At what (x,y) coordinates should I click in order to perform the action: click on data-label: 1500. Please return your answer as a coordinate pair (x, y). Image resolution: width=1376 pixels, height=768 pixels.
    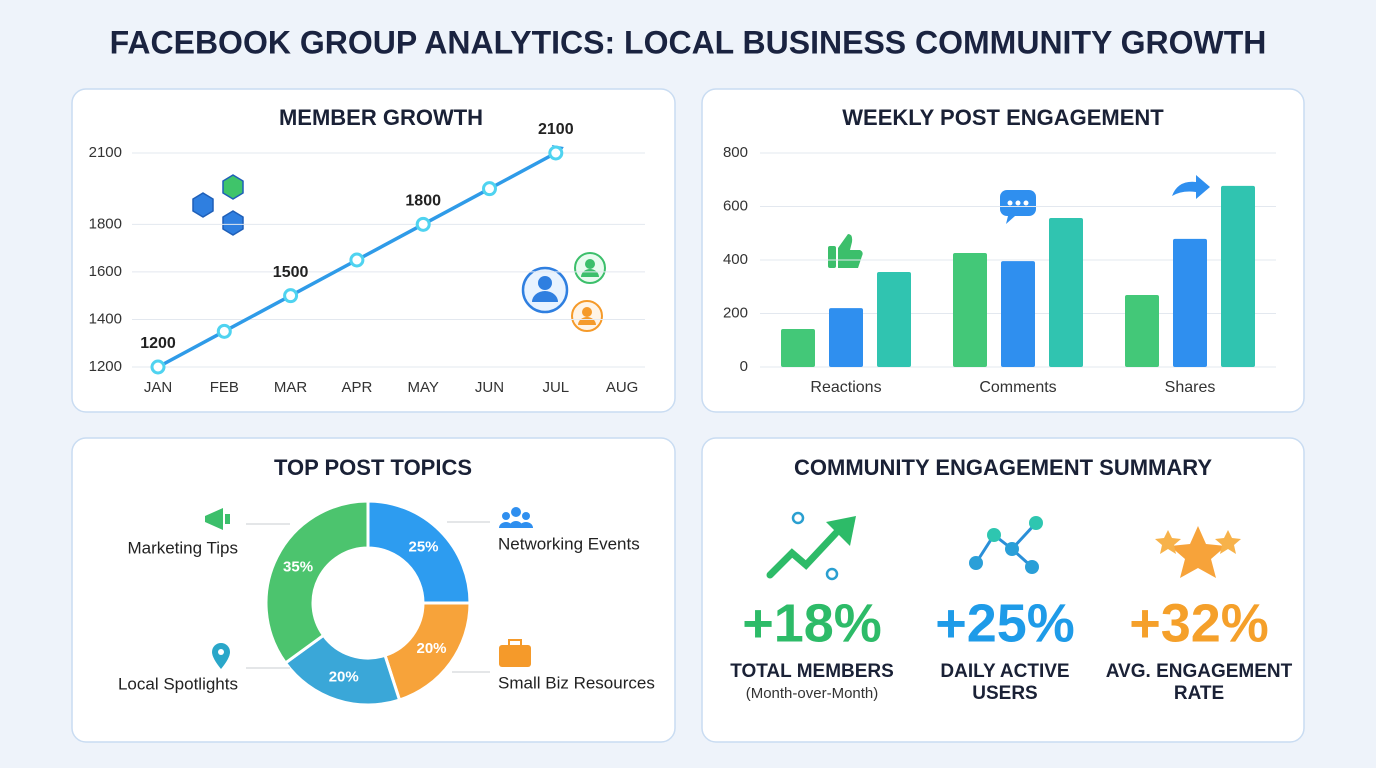
    Looking at the image, I should click on (291, 272).